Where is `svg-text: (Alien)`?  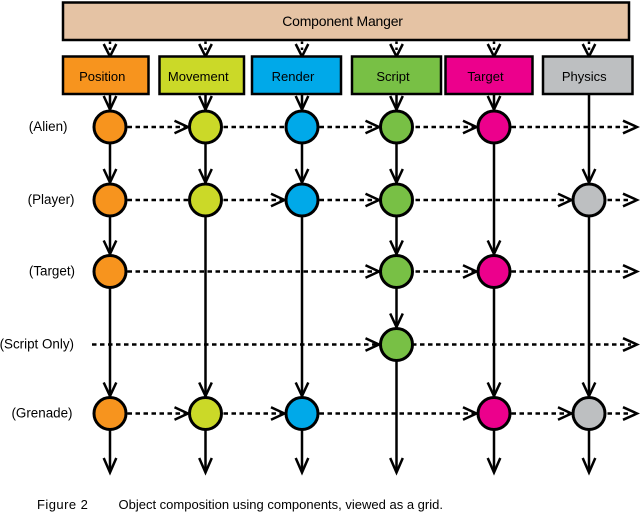 svg-text: (Alien) is located at coordinates (48, 126).